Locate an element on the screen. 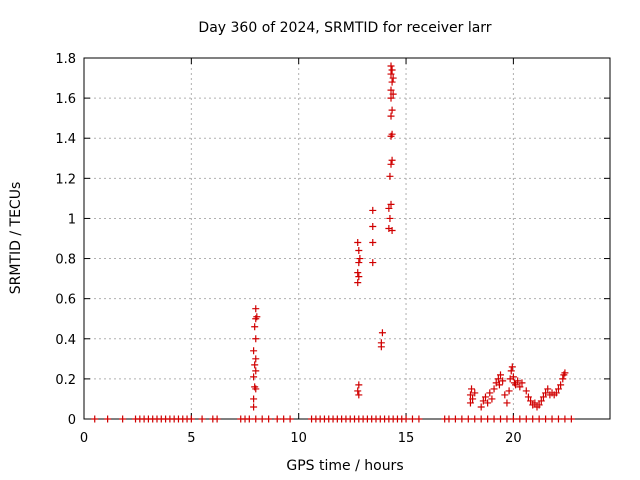 The image size is (640, 480). y-tick-label: 0.2 is located at coordinates (65, 380).